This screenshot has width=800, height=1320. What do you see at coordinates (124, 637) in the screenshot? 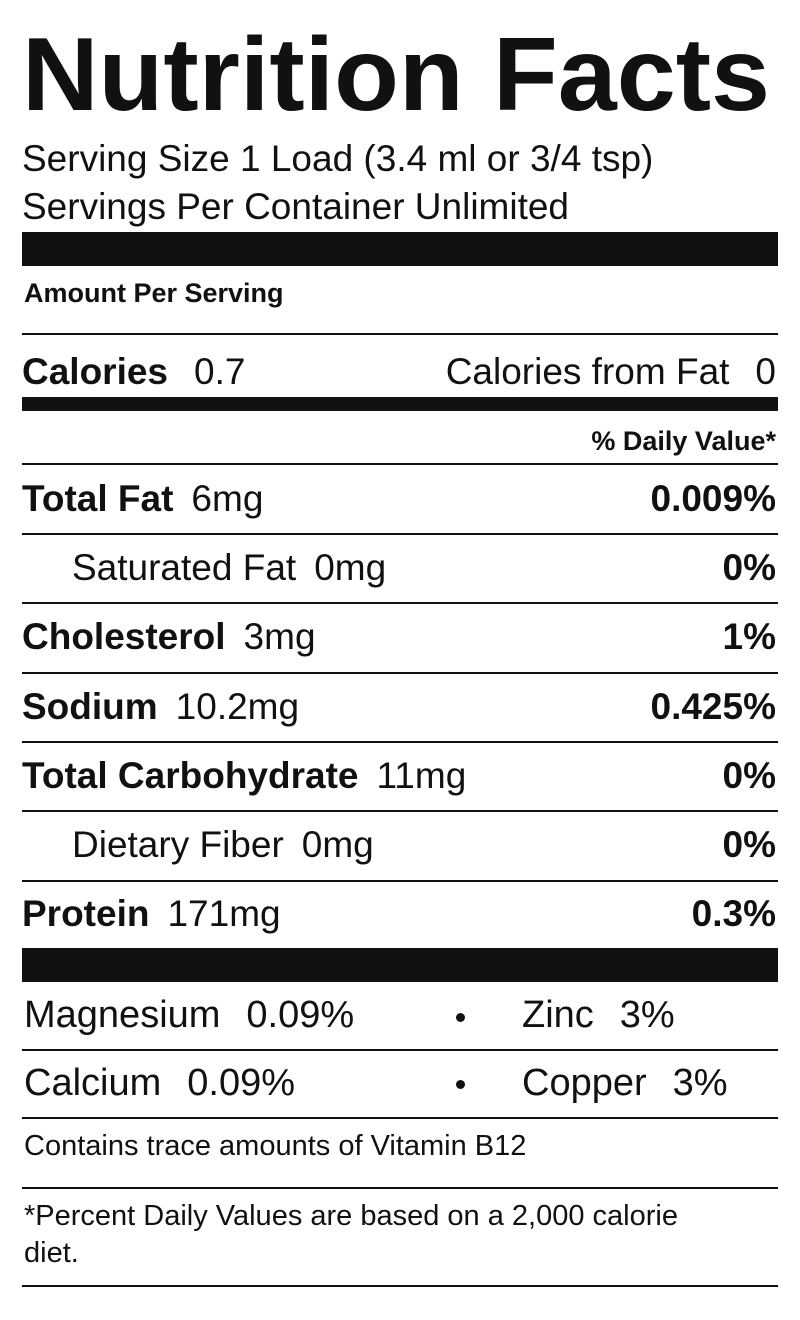
I see `nutrient-label: Cholesterol` at bounding box center [124, 637].